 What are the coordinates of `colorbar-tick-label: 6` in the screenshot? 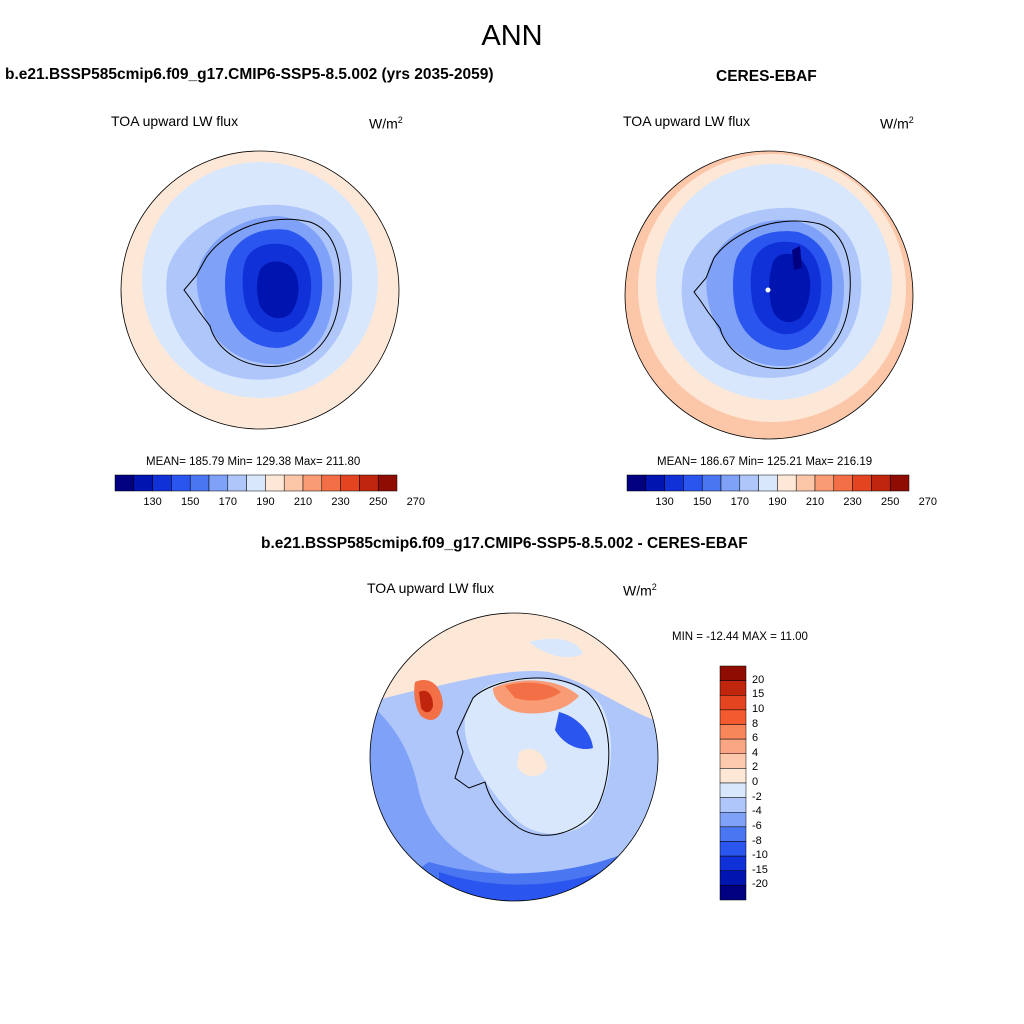 It's located at (755, 738).